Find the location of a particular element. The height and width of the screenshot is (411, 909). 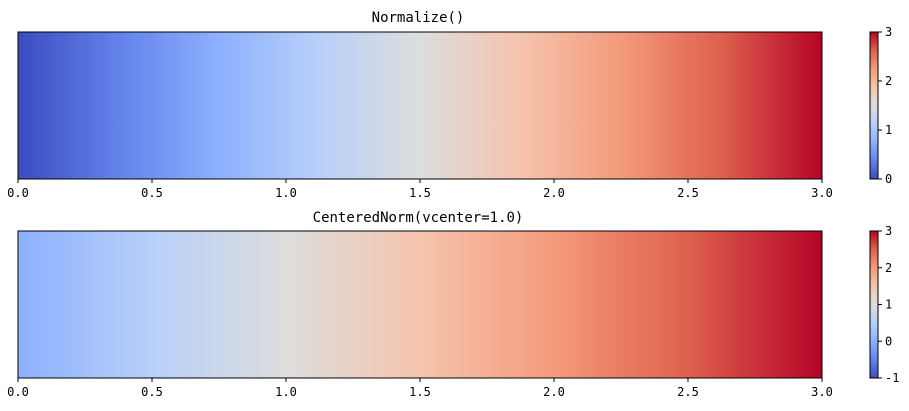

colorbar-frame is located at coordinates (874, 105).